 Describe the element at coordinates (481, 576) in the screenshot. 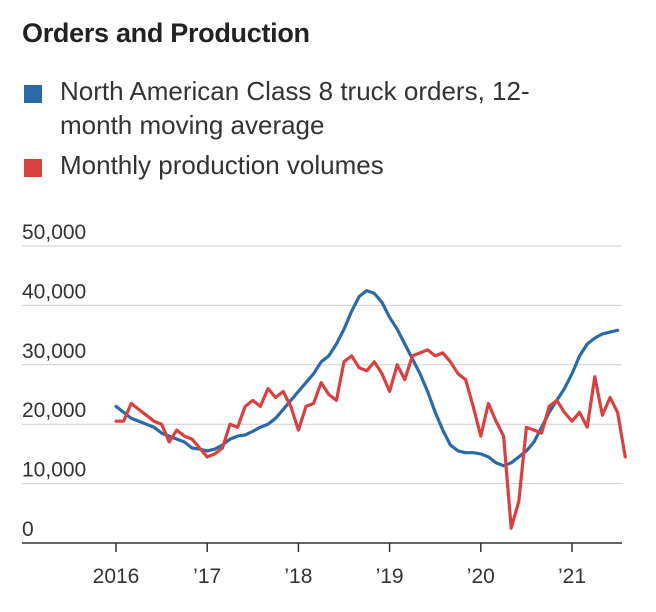

I see `x-tick-label-2020: ’20` at that location.